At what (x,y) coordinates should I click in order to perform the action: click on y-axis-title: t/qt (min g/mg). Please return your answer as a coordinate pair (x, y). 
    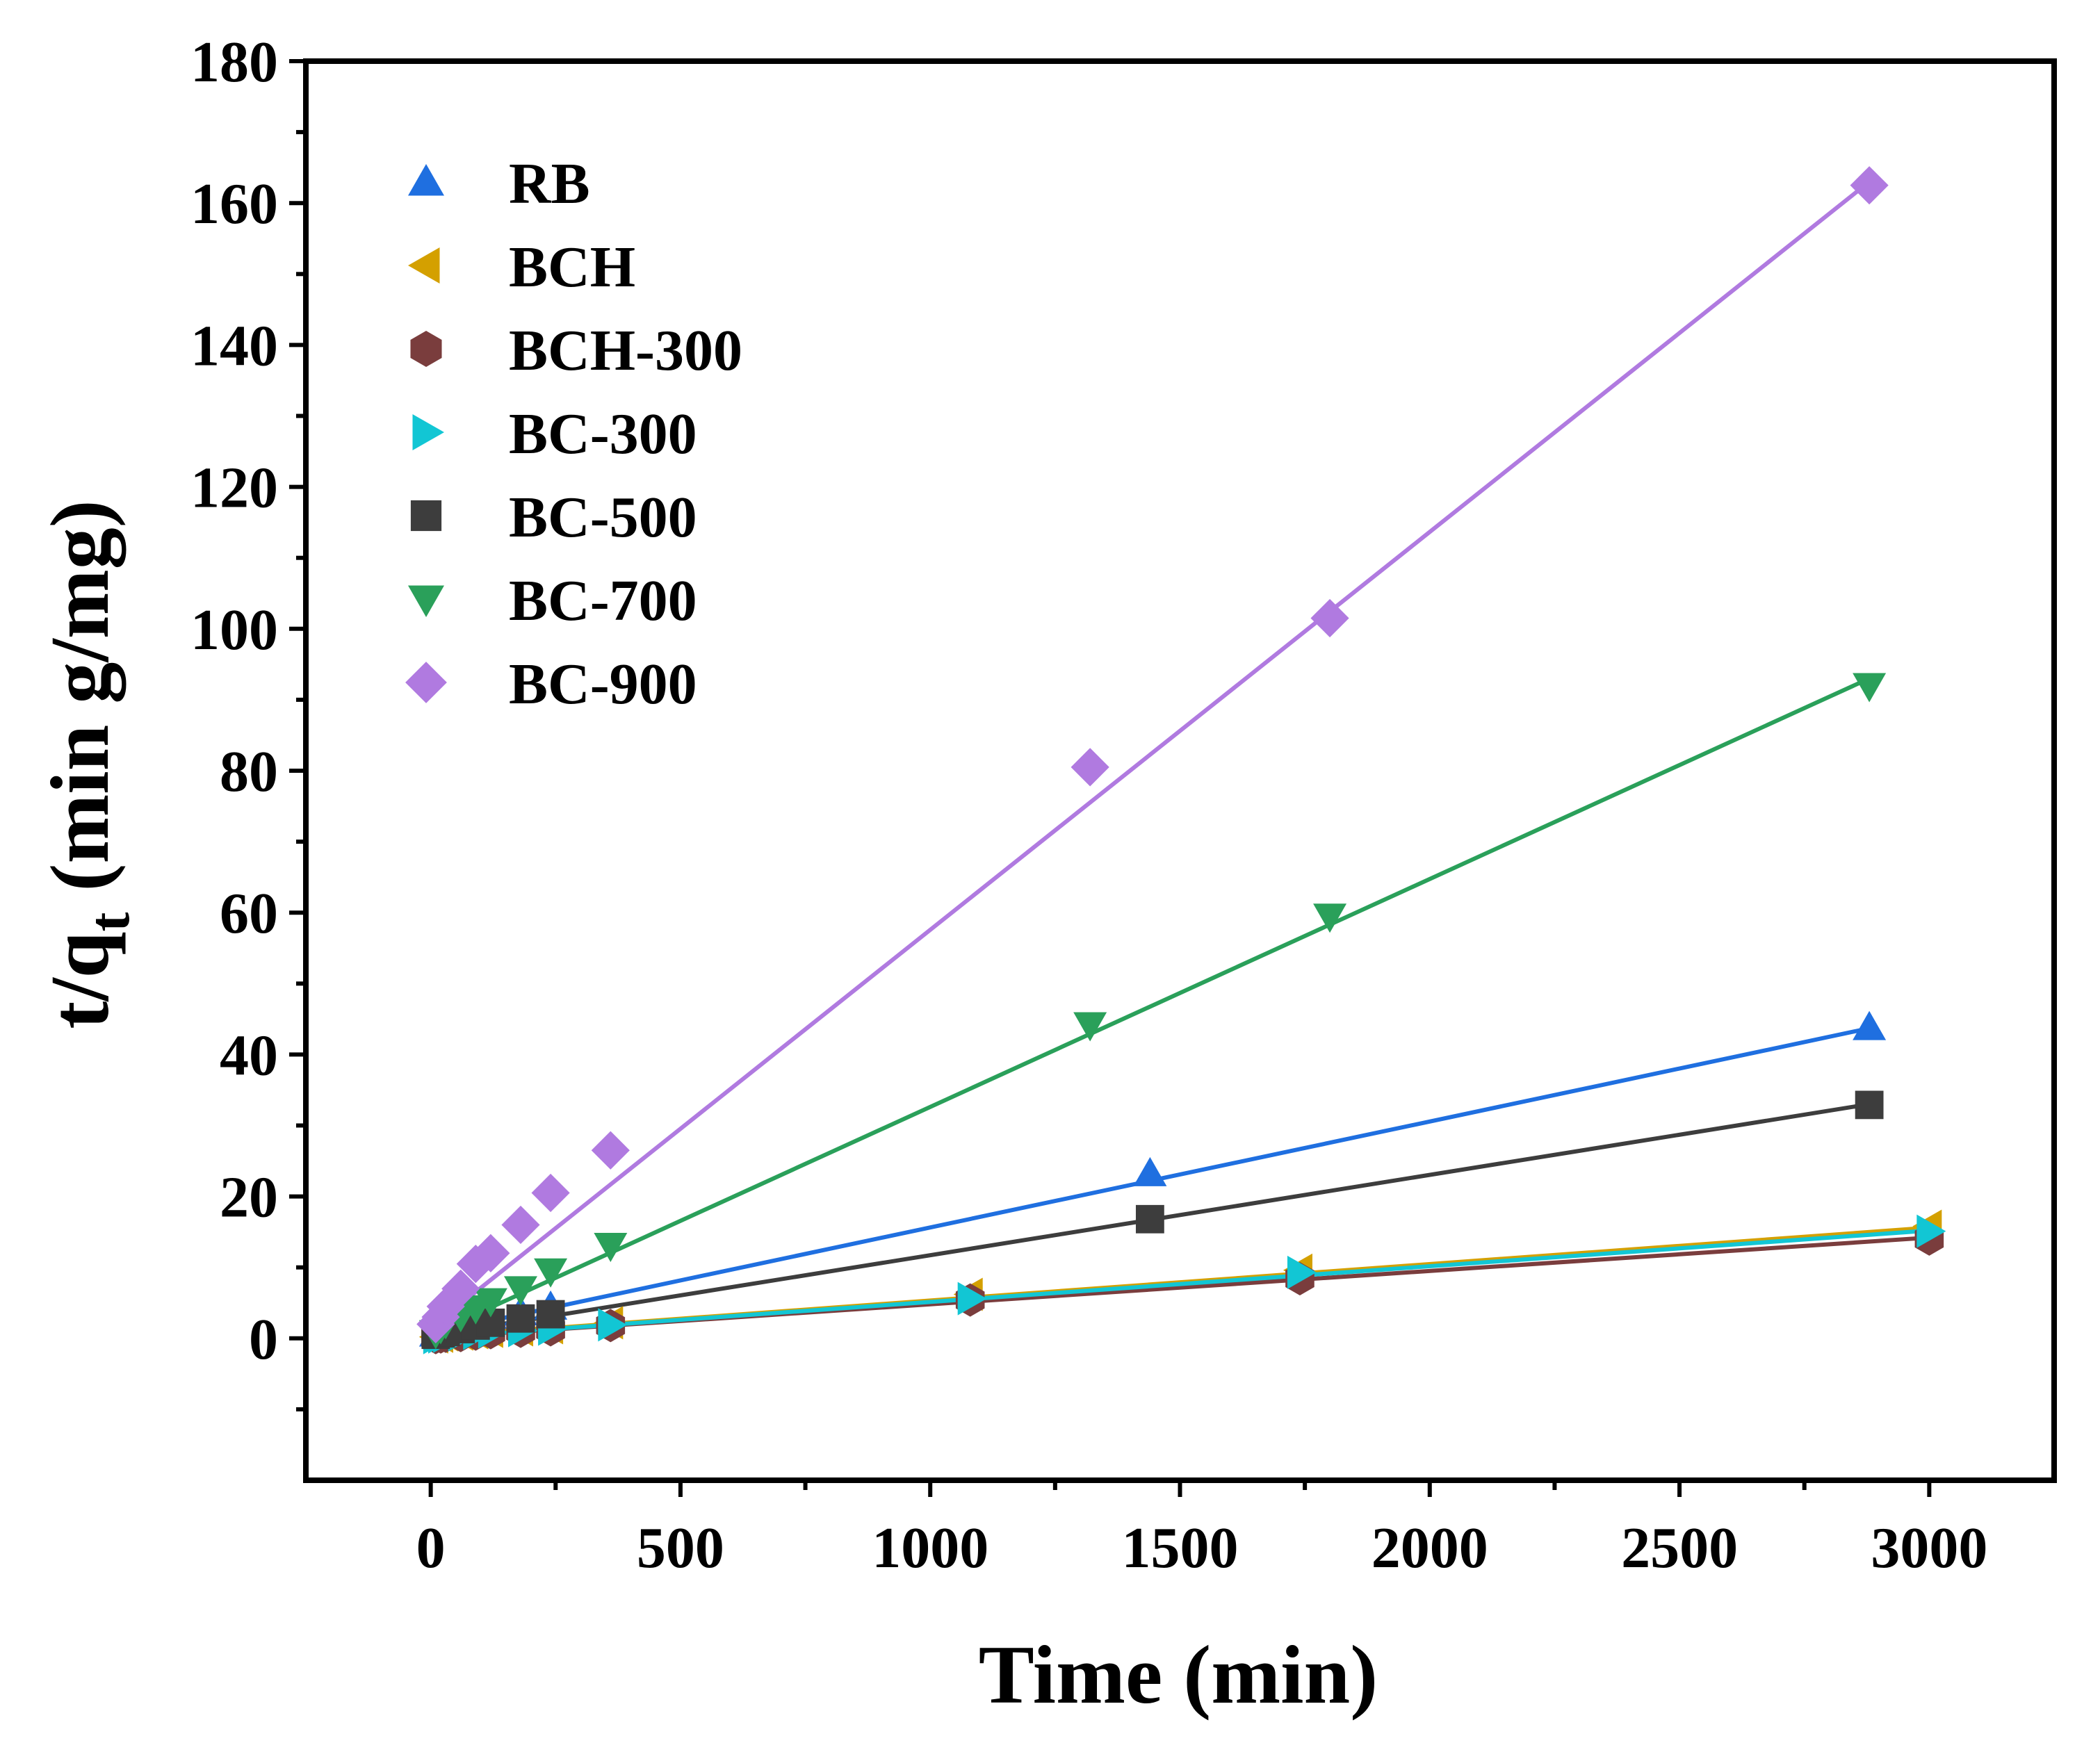
    Looking at the image, I should click on (87, 764).